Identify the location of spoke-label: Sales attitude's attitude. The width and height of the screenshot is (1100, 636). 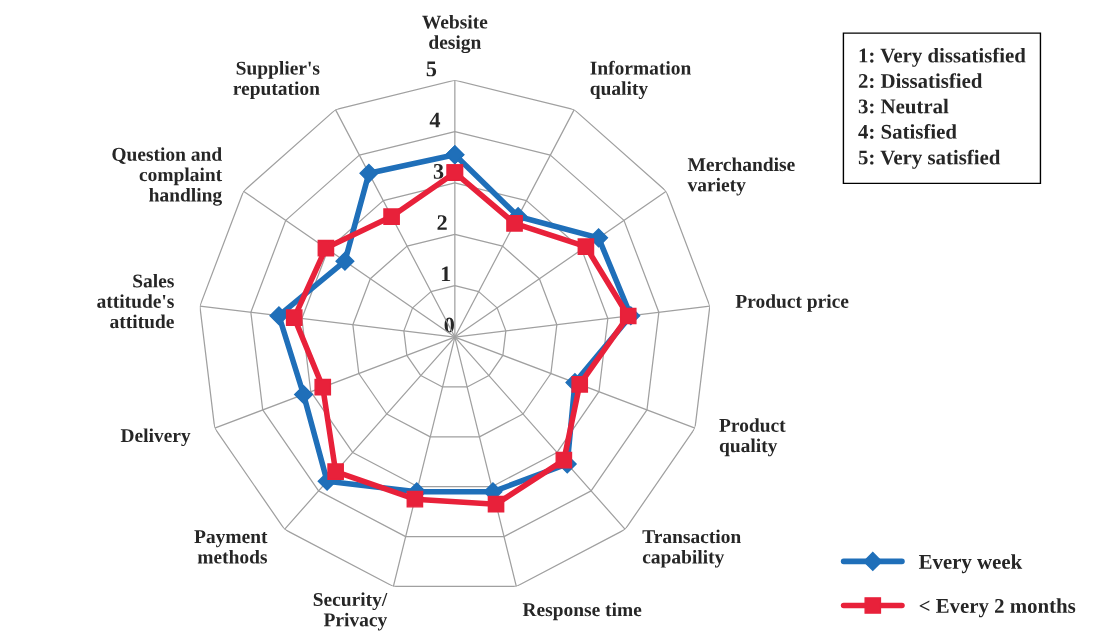
(135, 301).